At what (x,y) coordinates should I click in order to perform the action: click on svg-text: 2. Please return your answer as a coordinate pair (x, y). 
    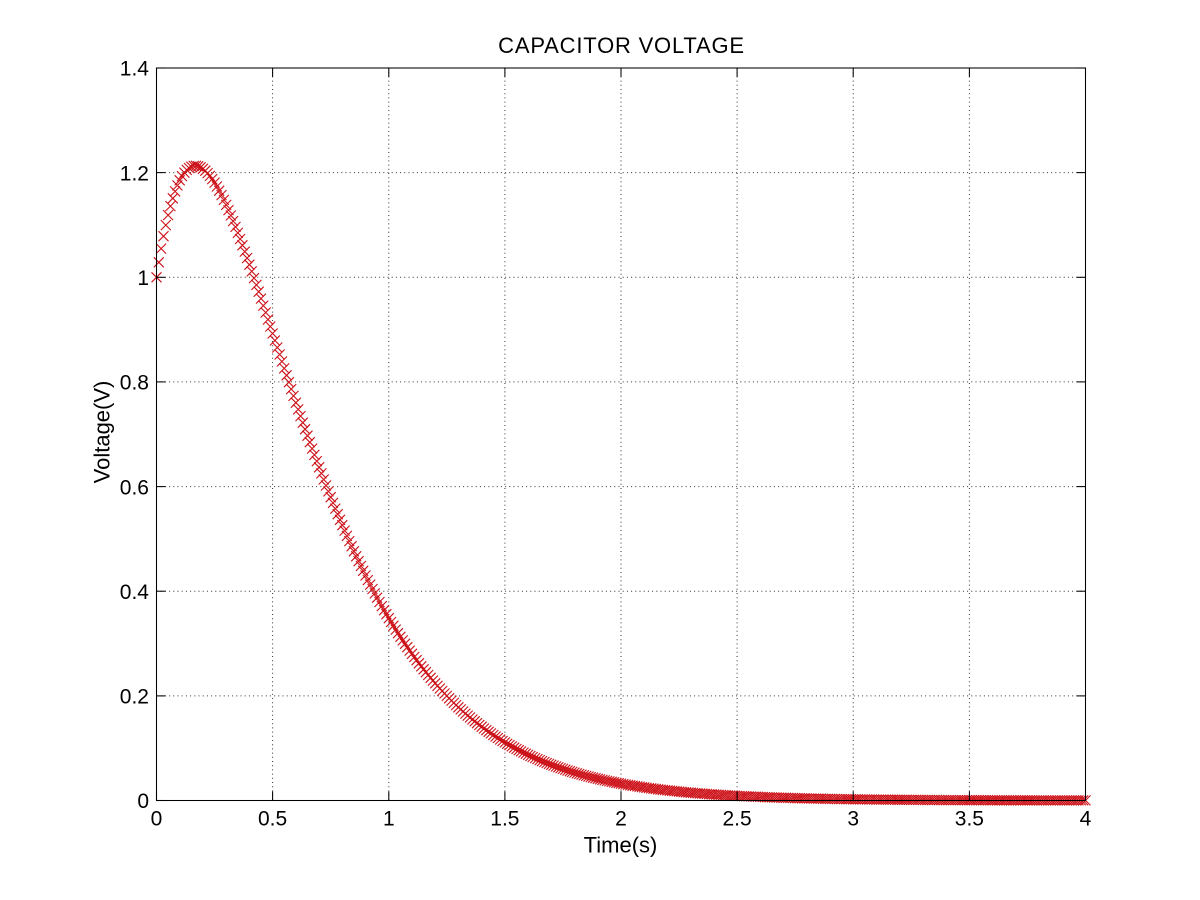
    Looking at the image, I should click on (621, 819).